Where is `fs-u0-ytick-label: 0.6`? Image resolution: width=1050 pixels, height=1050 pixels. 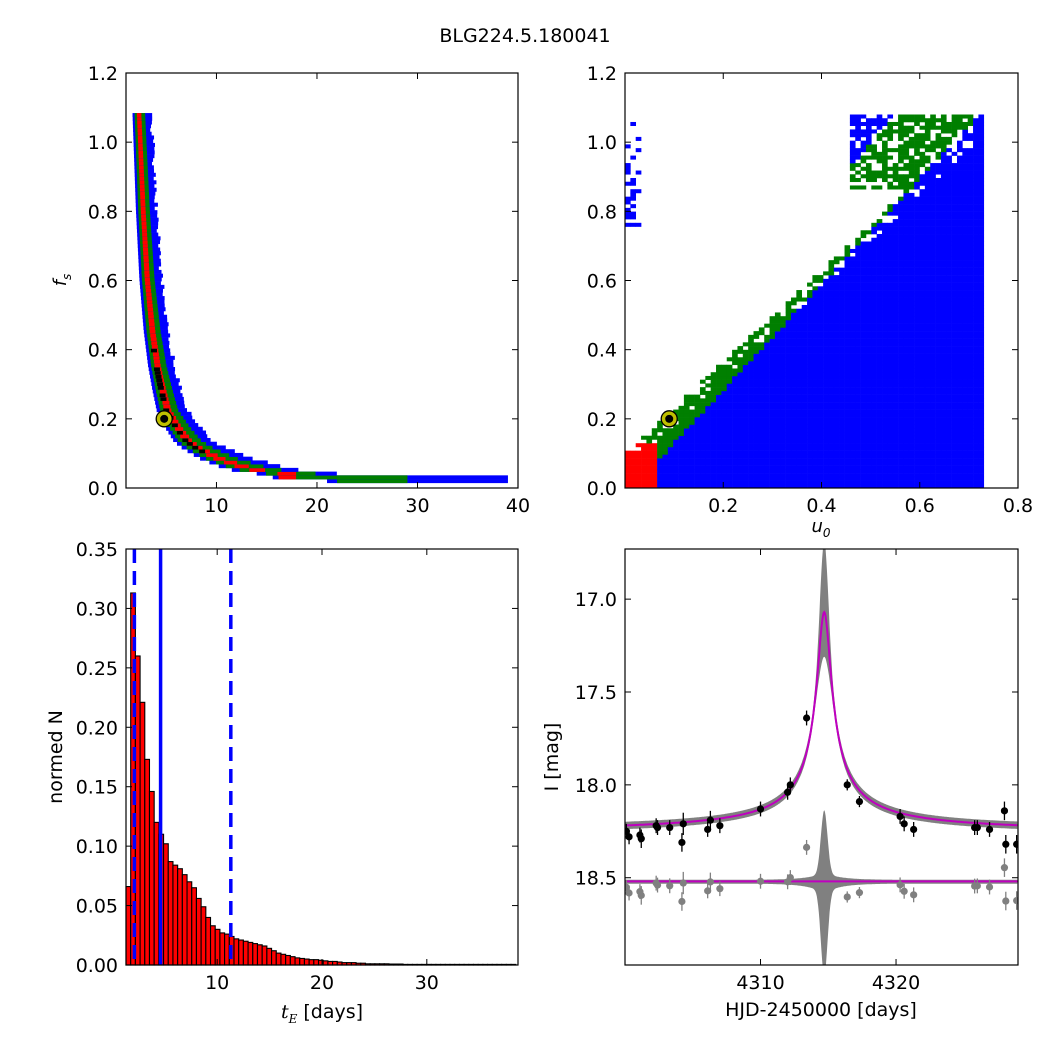
fs-u0-ytick-label: 0.6 is located at coordinates (602, 282).